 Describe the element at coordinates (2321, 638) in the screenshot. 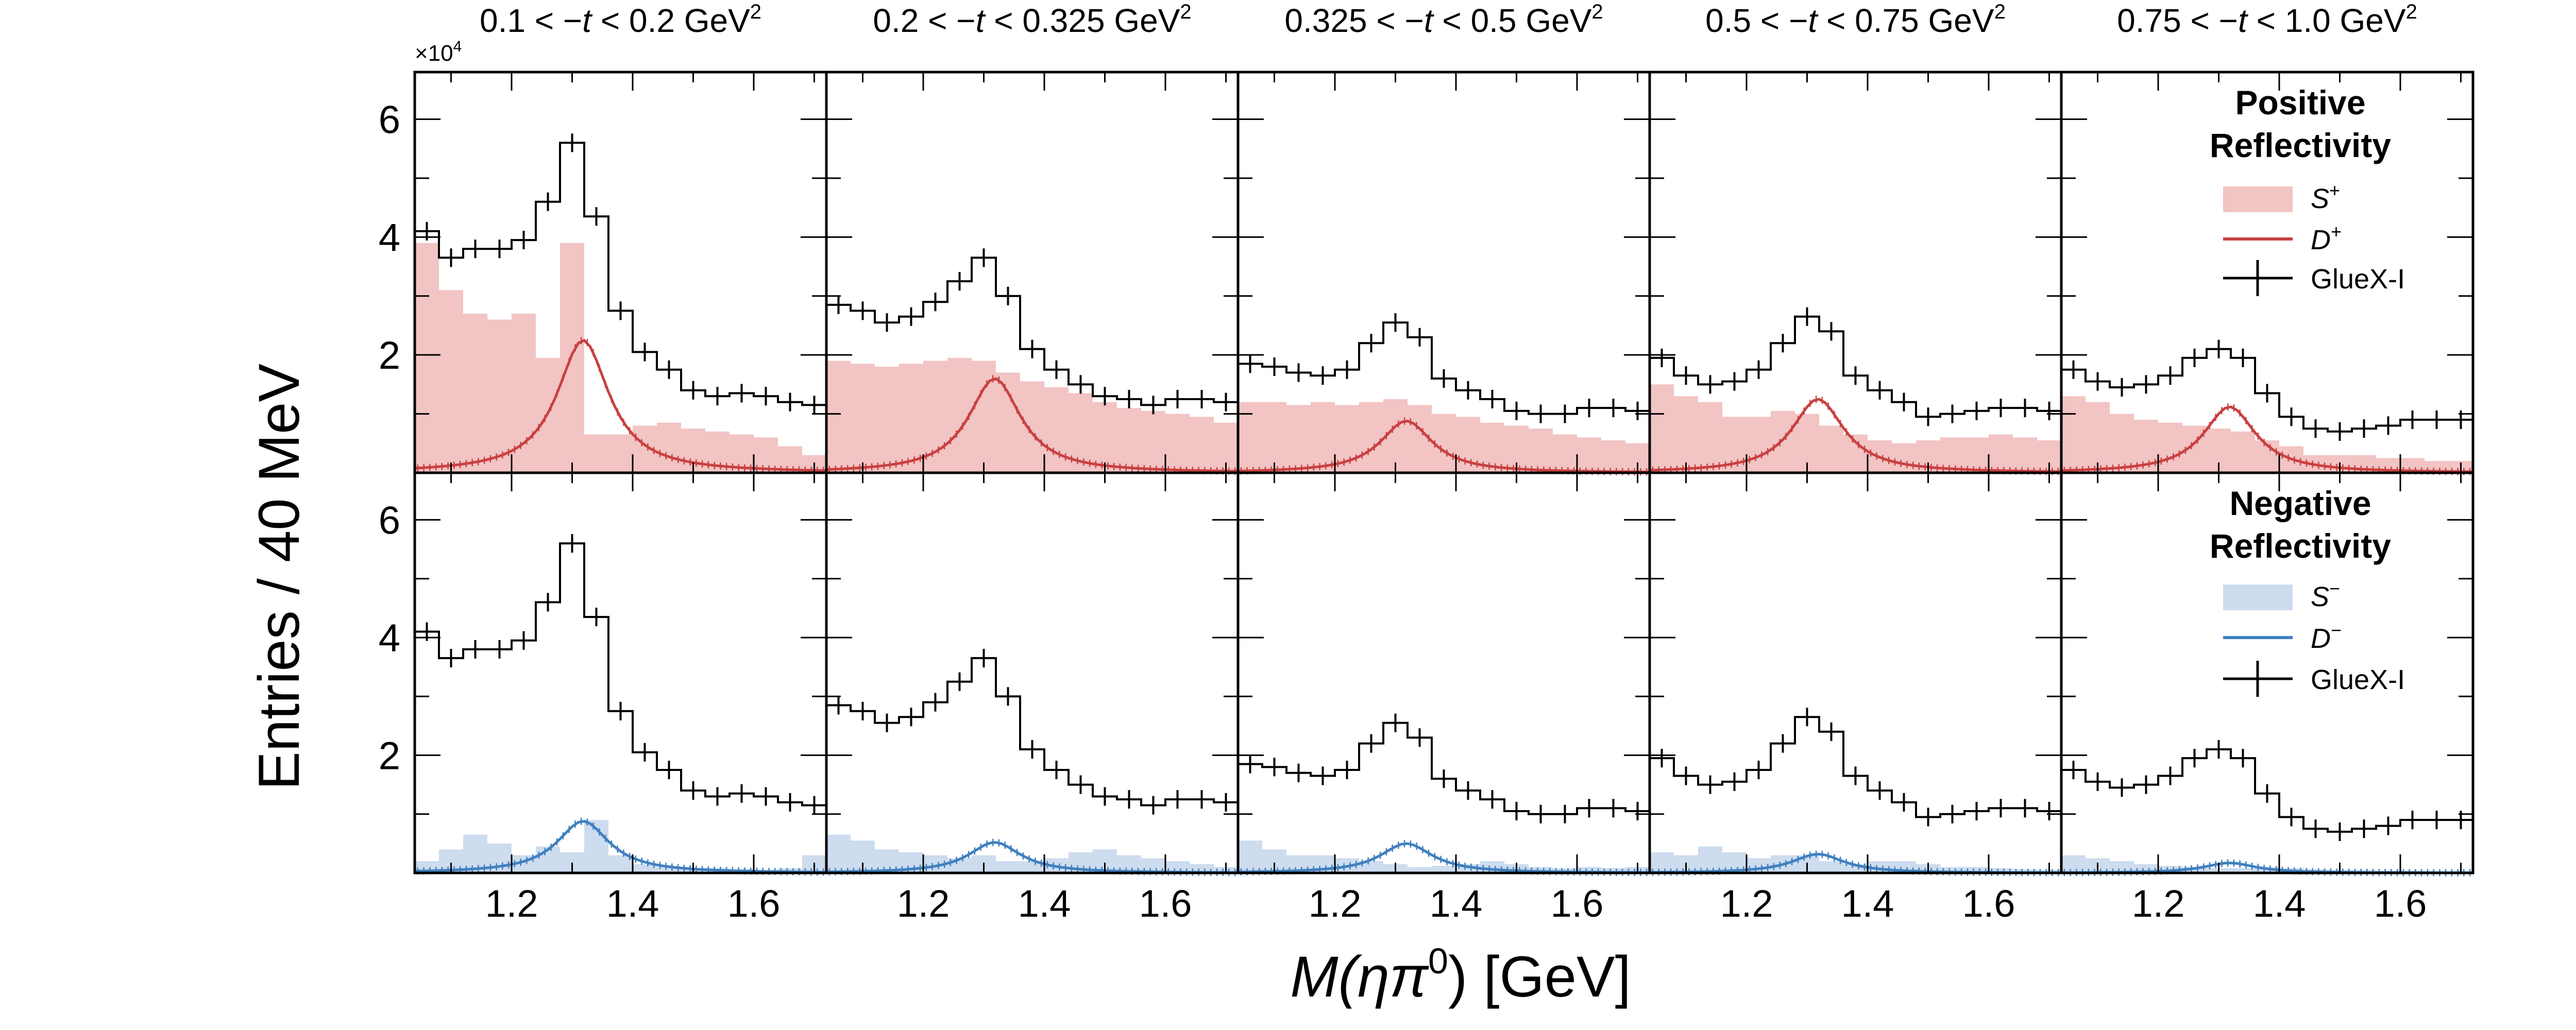

I see `legend-negative-d-text: D` at that location.